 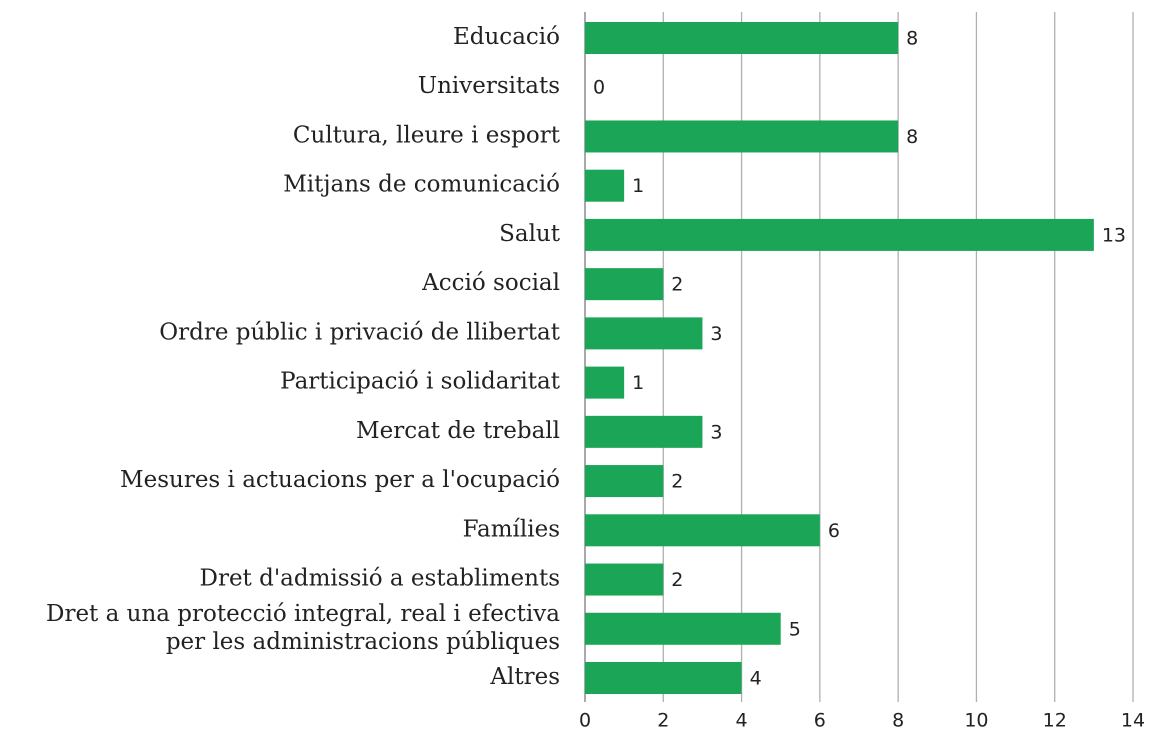 What do you see at coordinates (1114, 235) in the screenshot?
I see `data-label: 13` at bounding box center [1114, 235].